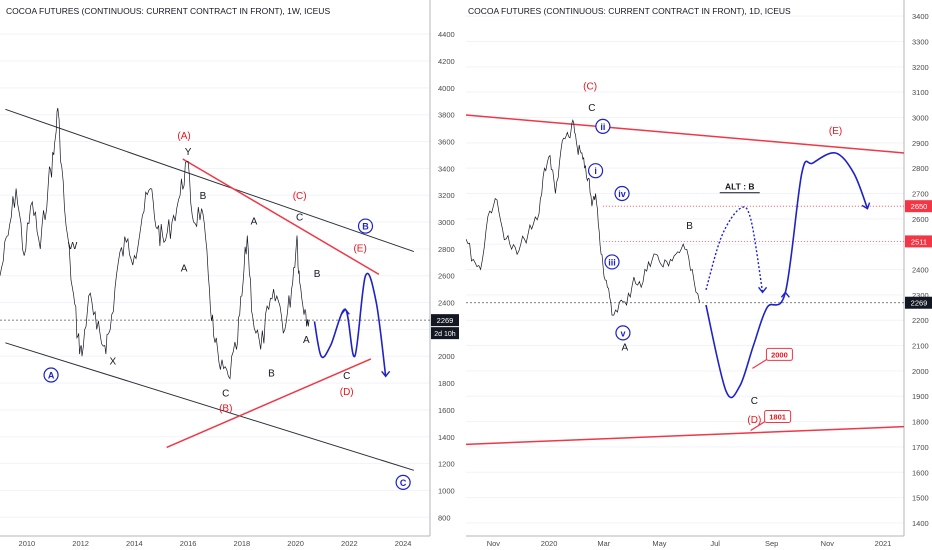  Describe the element at coordinates (583, 217) in the screenshot. I see `price-series` at that location.